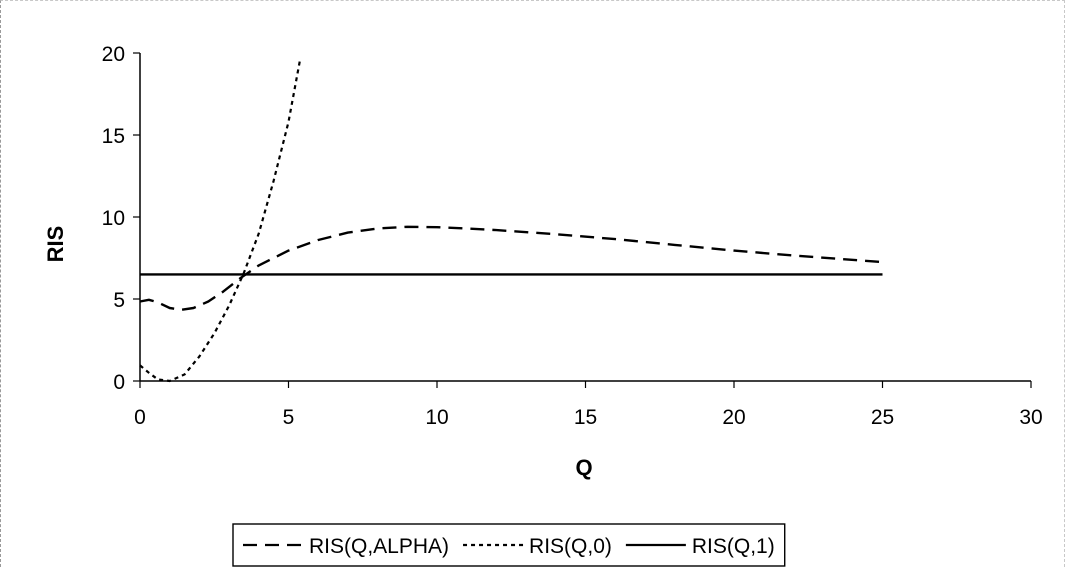  I want to click on x-tick-label: 5, so click(289, 417).